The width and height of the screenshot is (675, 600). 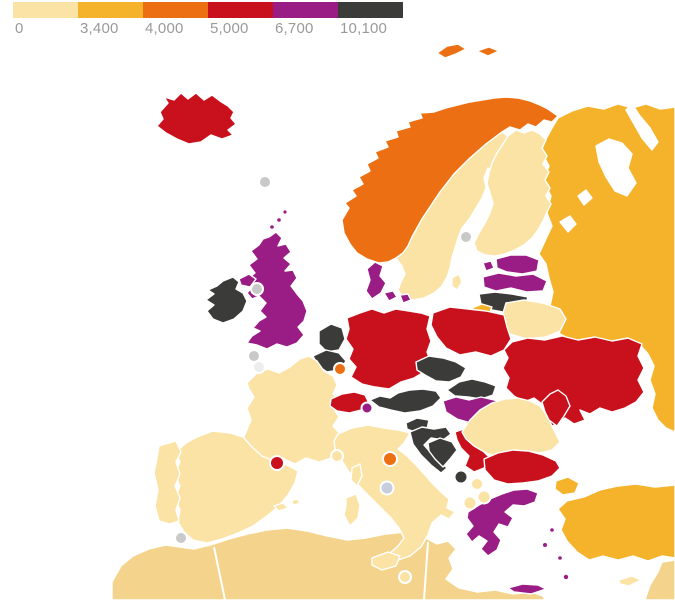 What do you see at coordinates (387, 488) in the screenshot?
I see `vatican-dot` at bounding box center [387, 488].